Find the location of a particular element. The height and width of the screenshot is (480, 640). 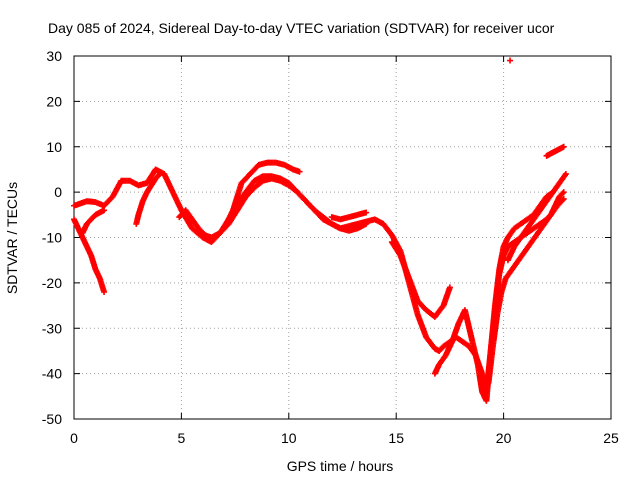

y-tick-label: 20 is located at coordinates (54, 101).